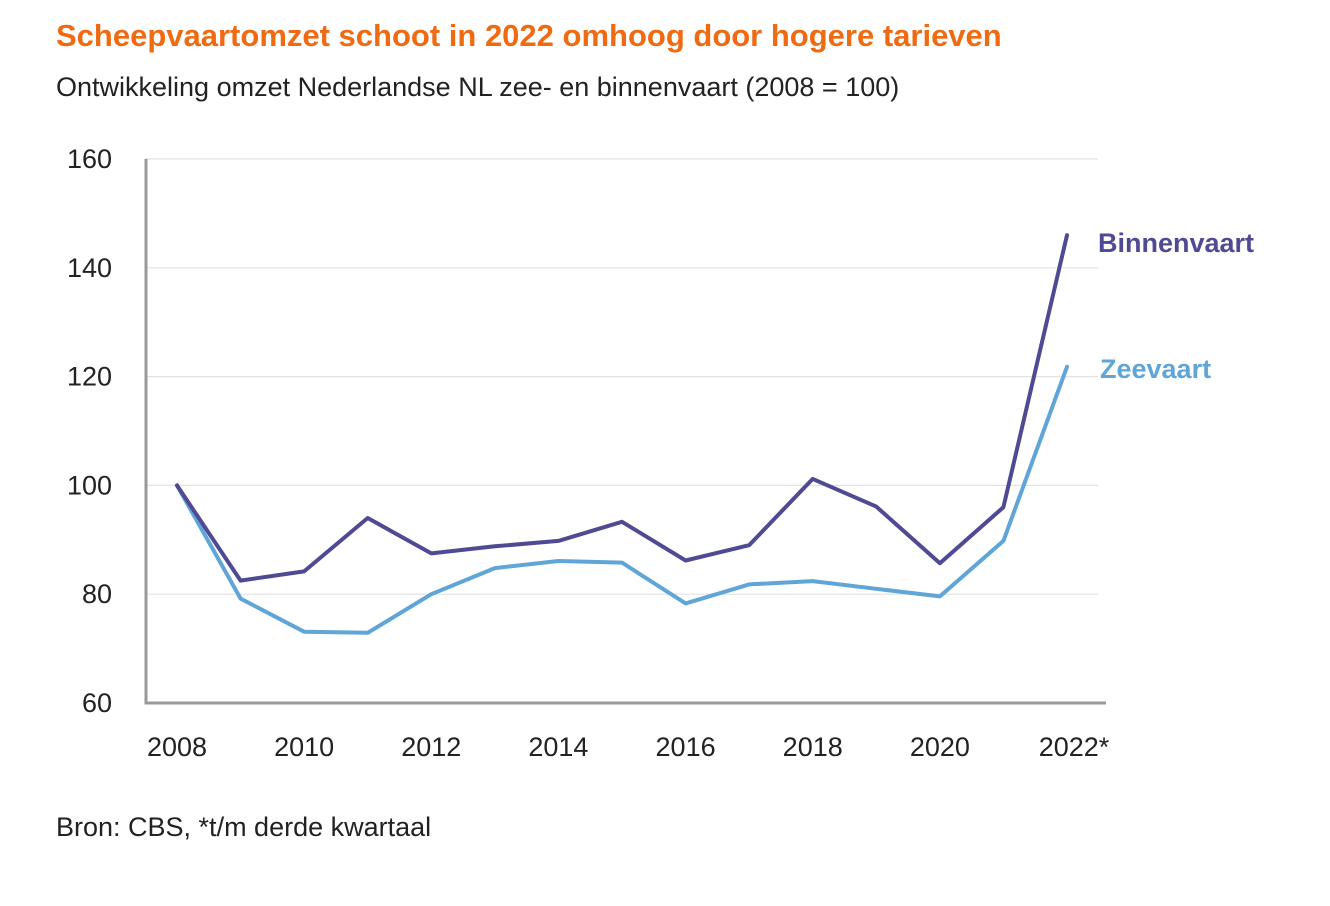  I want to click on y-tick-label-60: 60, so click(97, 703).